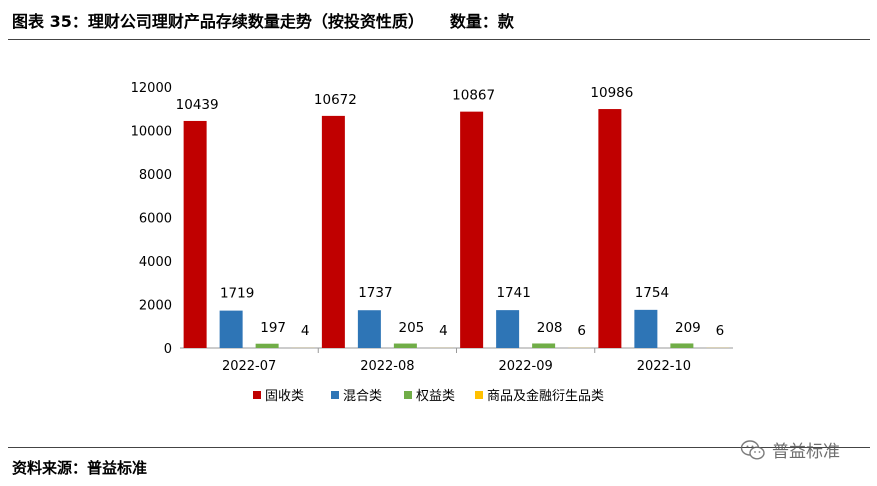  Describe the element at coordinates (525, 366) in the screenshot. I see `x-tick-label: 2022-09` at that location.